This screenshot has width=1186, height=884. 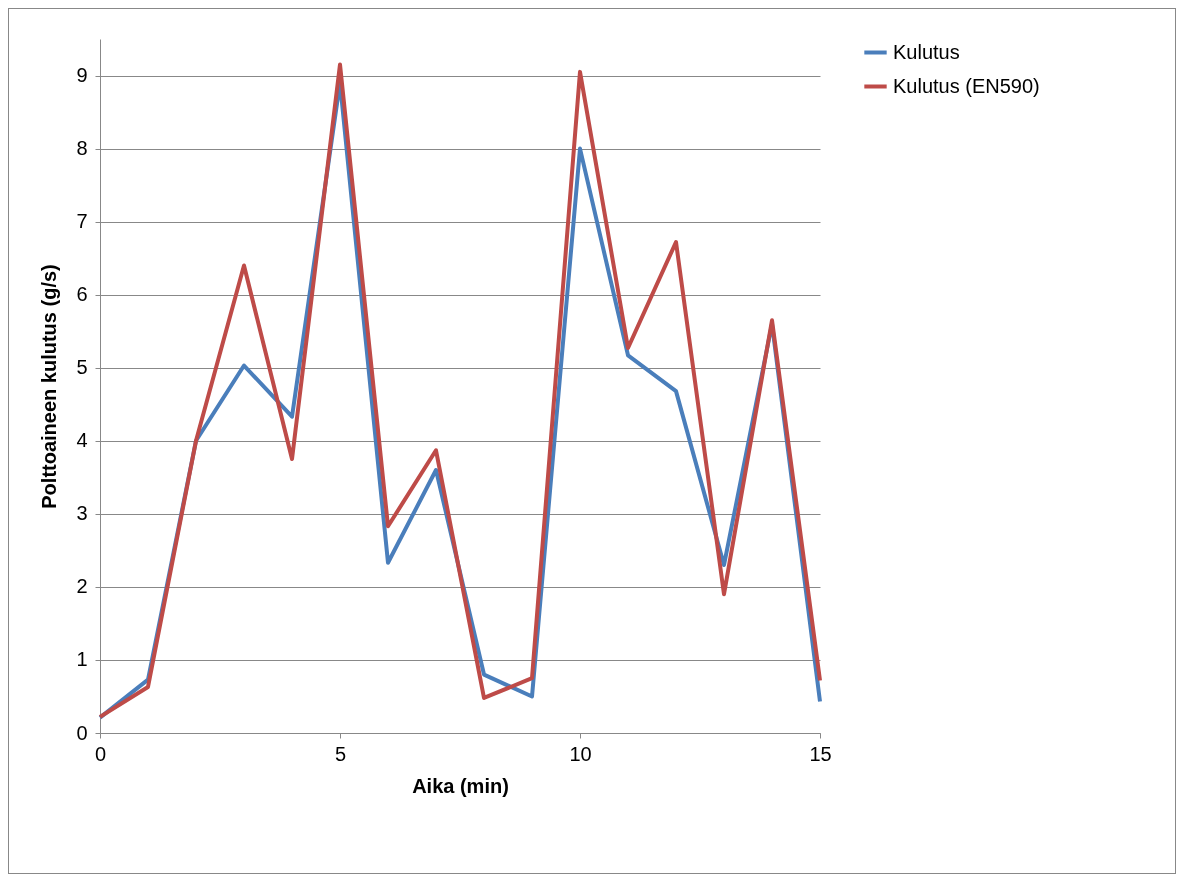 What do you see at coordinates (82, 586) in the screenshot?
I see `y-tick-label: 2` at bounding box center [82, 586].